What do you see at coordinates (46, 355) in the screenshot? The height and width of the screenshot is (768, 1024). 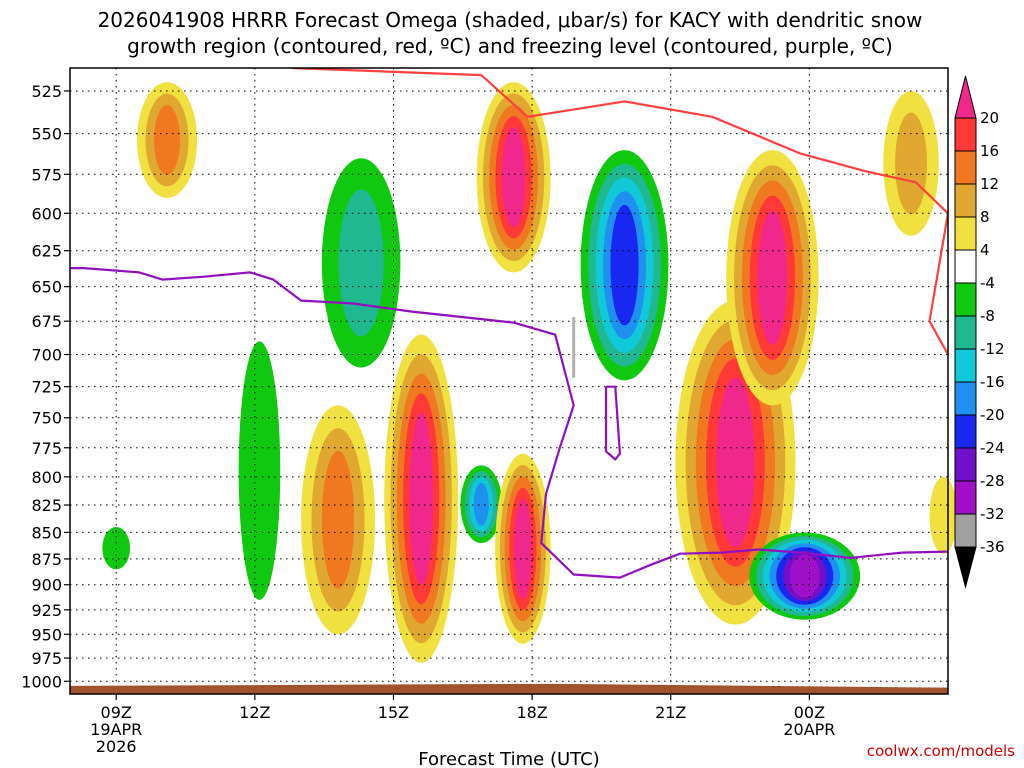 I see `y-tick-label-700: 700` at bounding box center [46, 355].